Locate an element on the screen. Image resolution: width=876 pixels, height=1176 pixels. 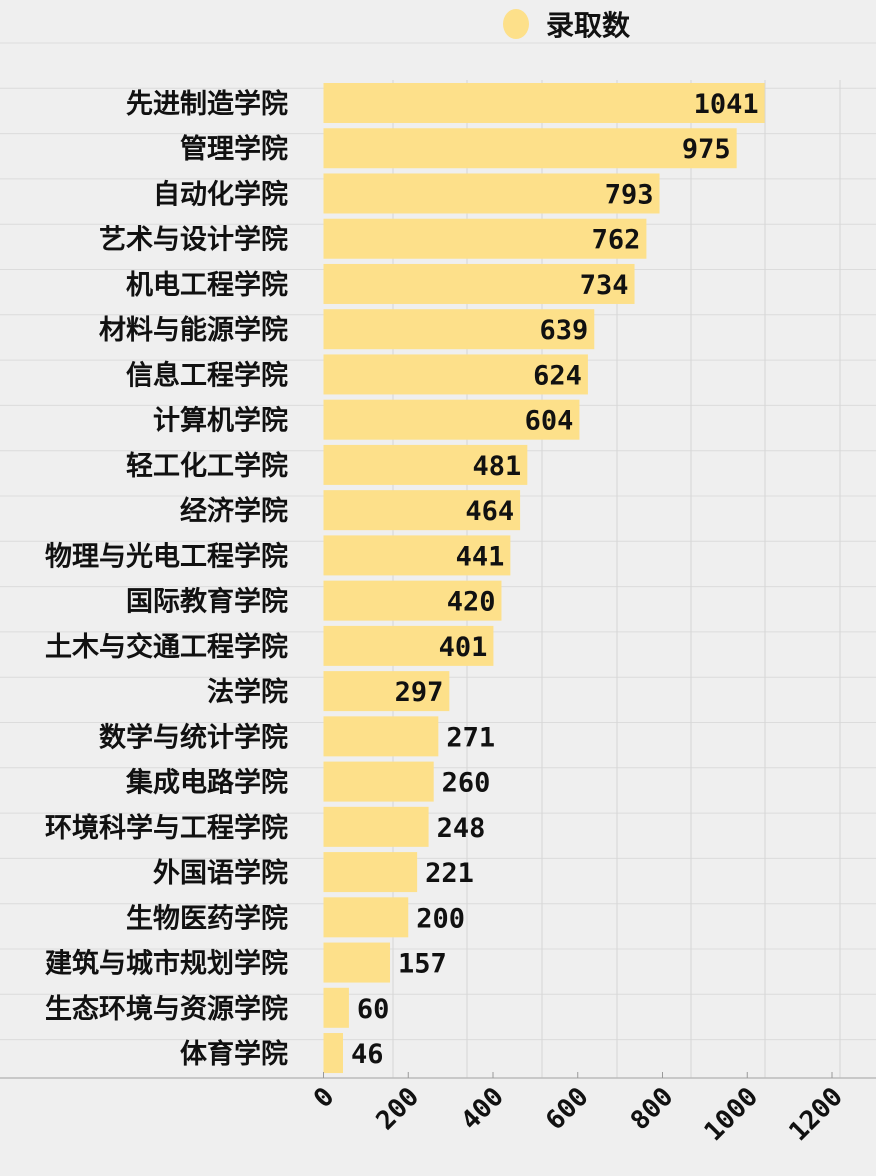
bar-row: 法学院 297 is located at coordinates (328, 691).